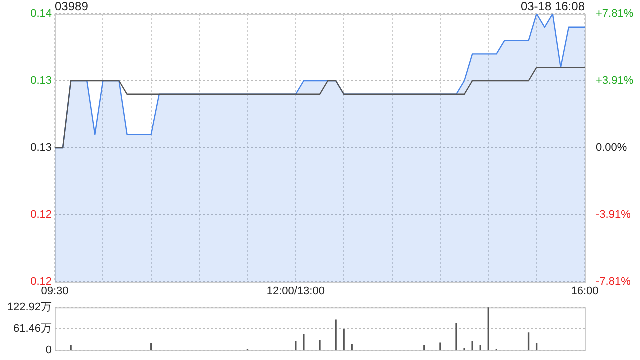  What do you see at coordinates (29, 308) in the screenshot?
I see `y-tick-label: 122.92万` at bounding box center [29, 308].